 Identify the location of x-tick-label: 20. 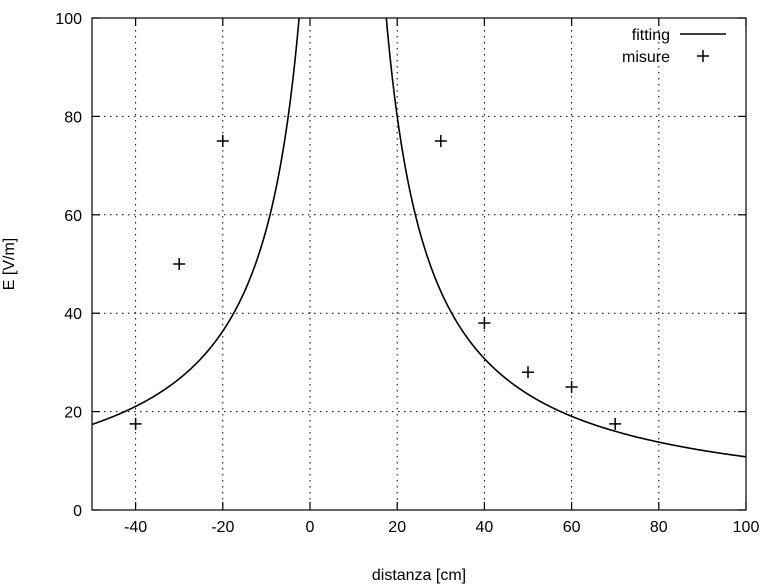
(397, 527).